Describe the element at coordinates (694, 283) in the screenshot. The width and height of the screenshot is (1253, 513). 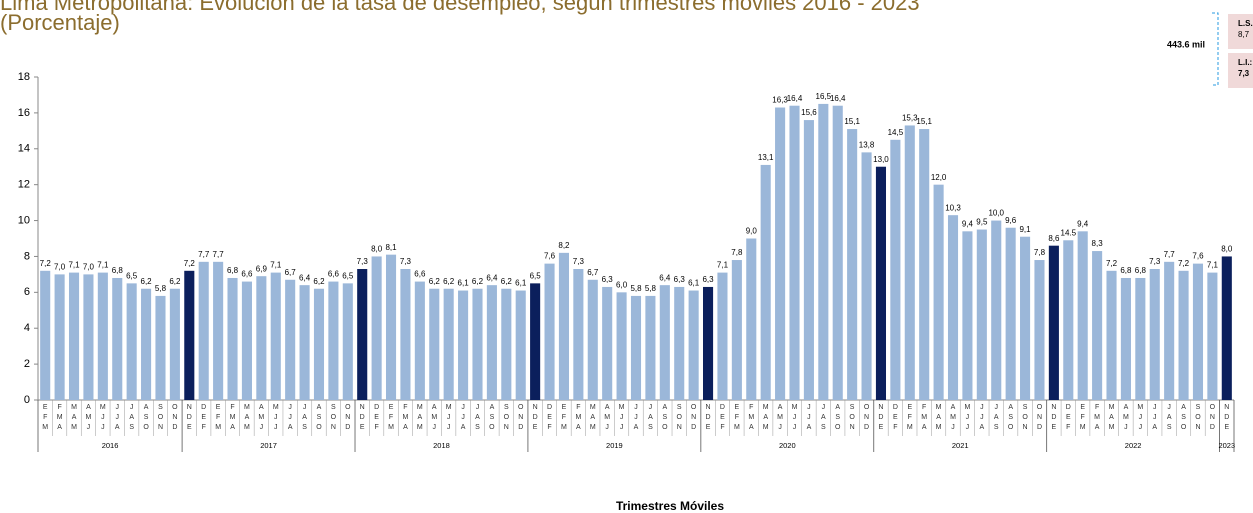
I see `value-label: 6,1` at that location.